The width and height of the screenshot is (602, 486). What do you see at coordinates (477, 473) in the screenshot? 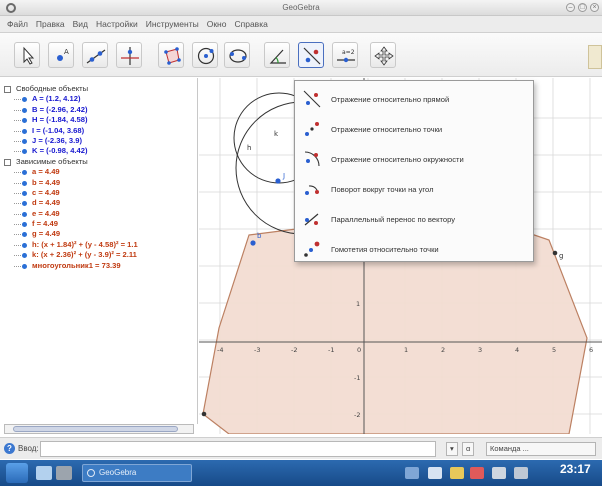
I see `flag-icon` at bounding box center [477, 473].